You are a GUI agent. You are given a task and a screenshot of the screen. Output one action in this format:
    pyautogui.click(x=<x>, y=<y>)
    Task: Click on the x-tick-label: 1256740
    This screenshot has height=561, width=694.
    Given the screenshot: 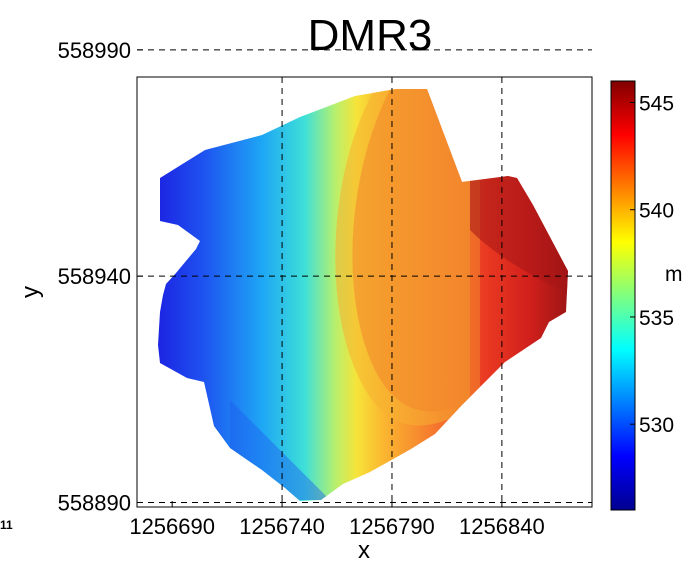 What is the action you would take?
    pyautogui.click(x=282, y=526)
    